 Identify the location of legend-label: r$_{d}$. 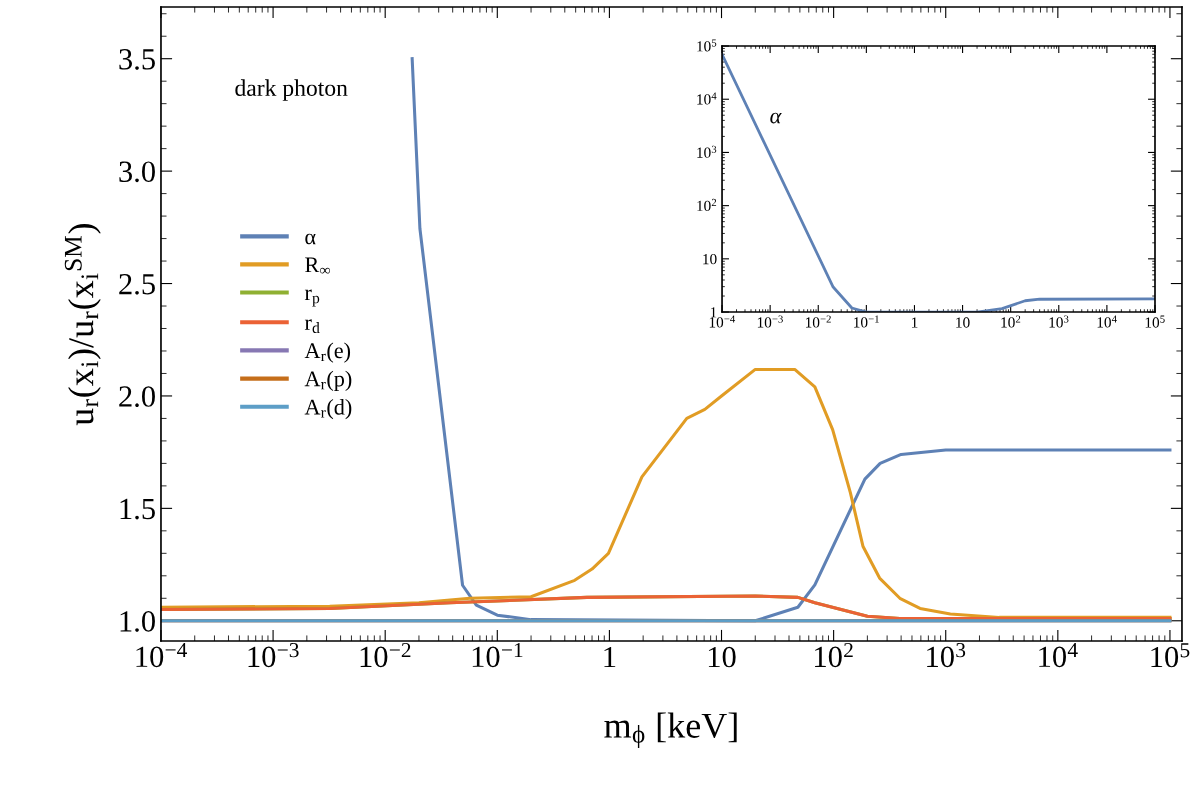
(312, 326).